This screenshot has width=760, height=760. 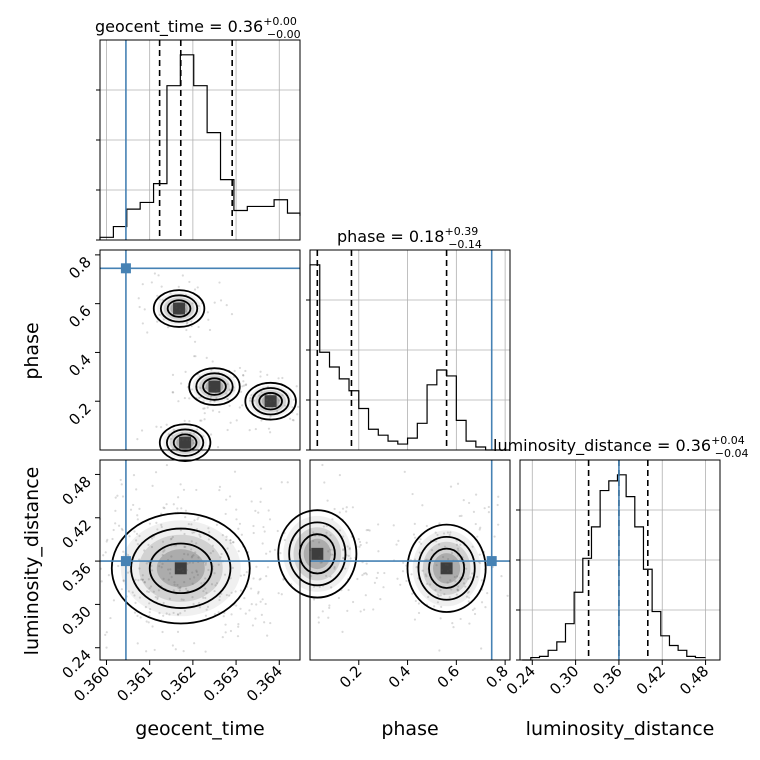 What do you see at coordinates (409, 238) in the screenshot?
I see `title-phase: phase = 0.18+0.39 −0.14` at bounding box center [409, 238].